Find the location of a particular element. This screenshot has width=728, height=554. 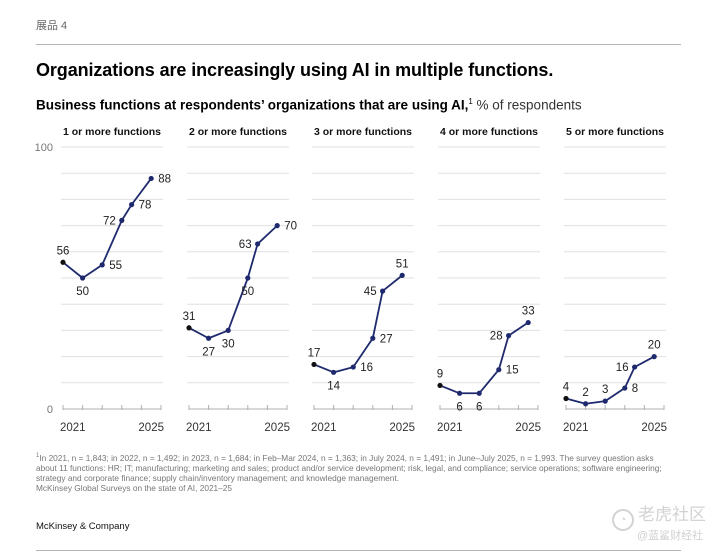

data-label: 63 is located at coordinates (245, 245).